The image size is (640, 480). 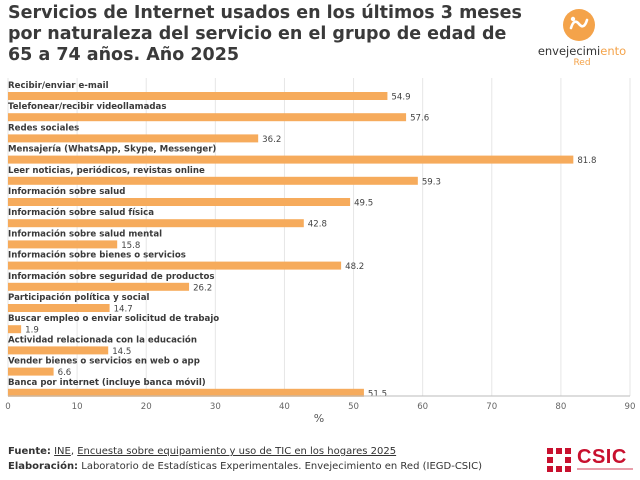 I want to click on x-tick-label: 20, so click(x=146, y=407).